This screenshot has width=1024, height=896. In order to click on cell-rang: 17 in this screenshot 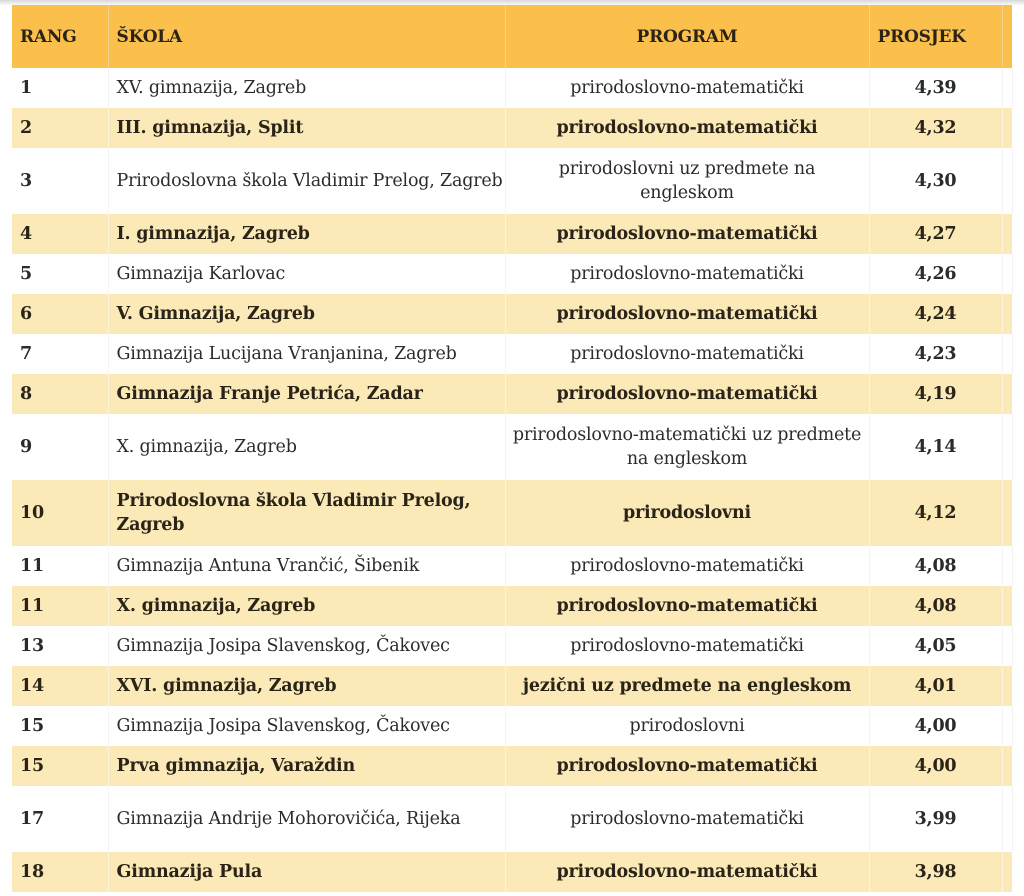, I will do `click(60, 819)`.